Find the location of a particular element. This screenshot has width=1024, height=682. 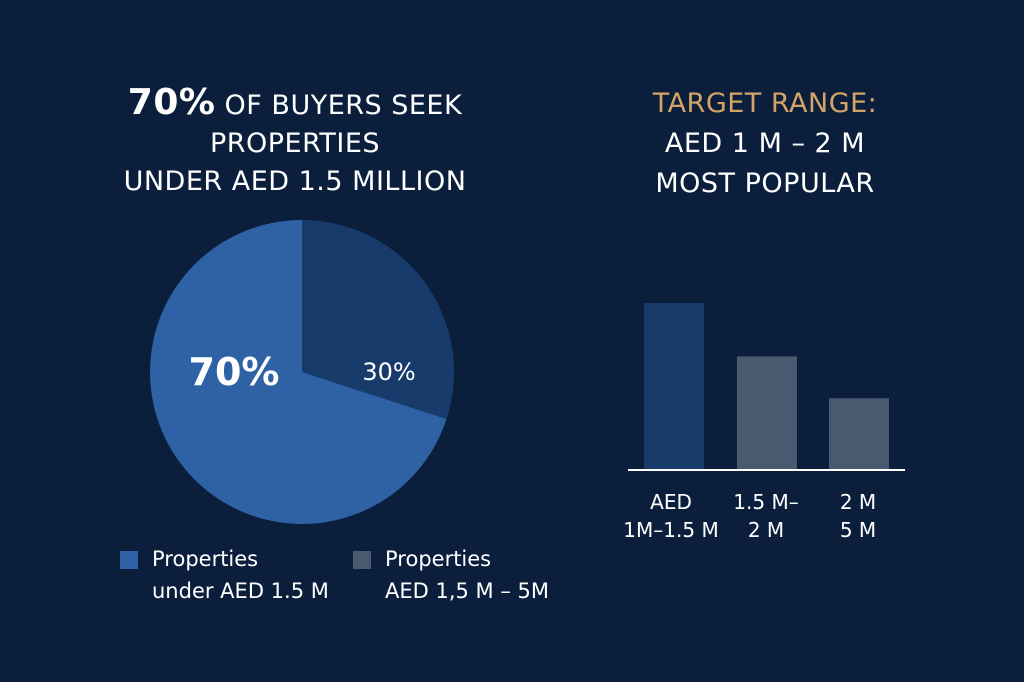

bar-chart is located at coordinates (766, 387).